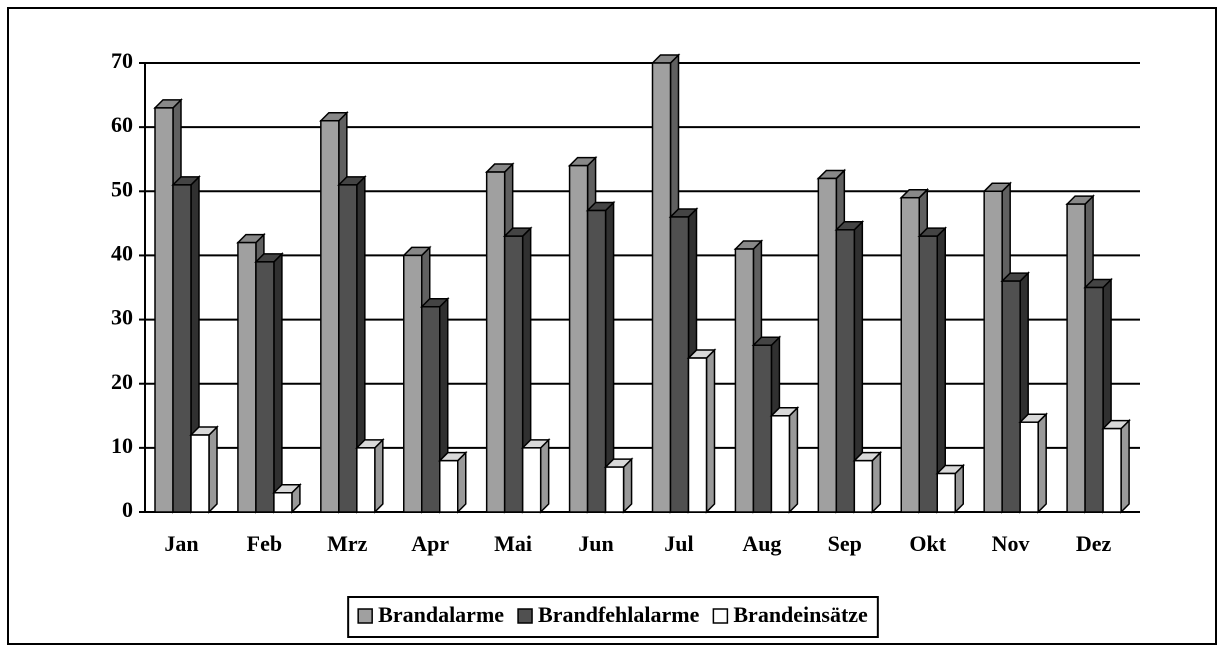  I want to click on x-tick-label: Feb, so click(264, 543).